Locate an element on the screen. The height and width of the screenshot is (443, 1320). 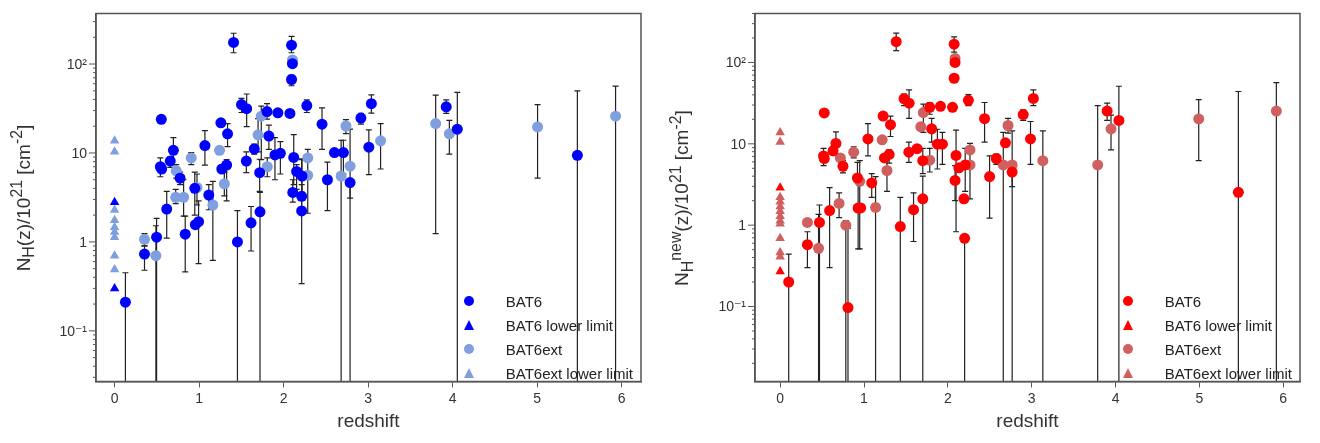
x-tick-label: 1 is located at coordinates (199, 397).